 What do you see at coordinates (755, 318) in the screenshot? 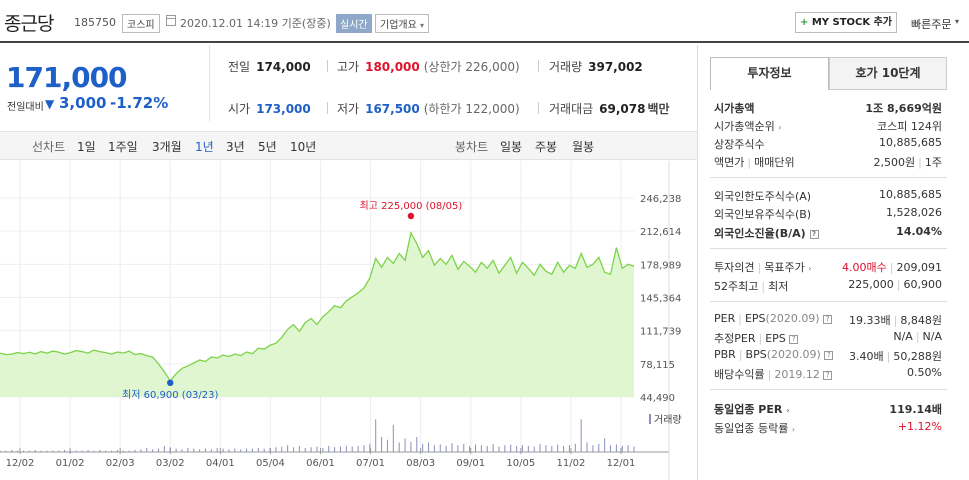
I see `eps-label: EPS` at bounding box center [755, 318].